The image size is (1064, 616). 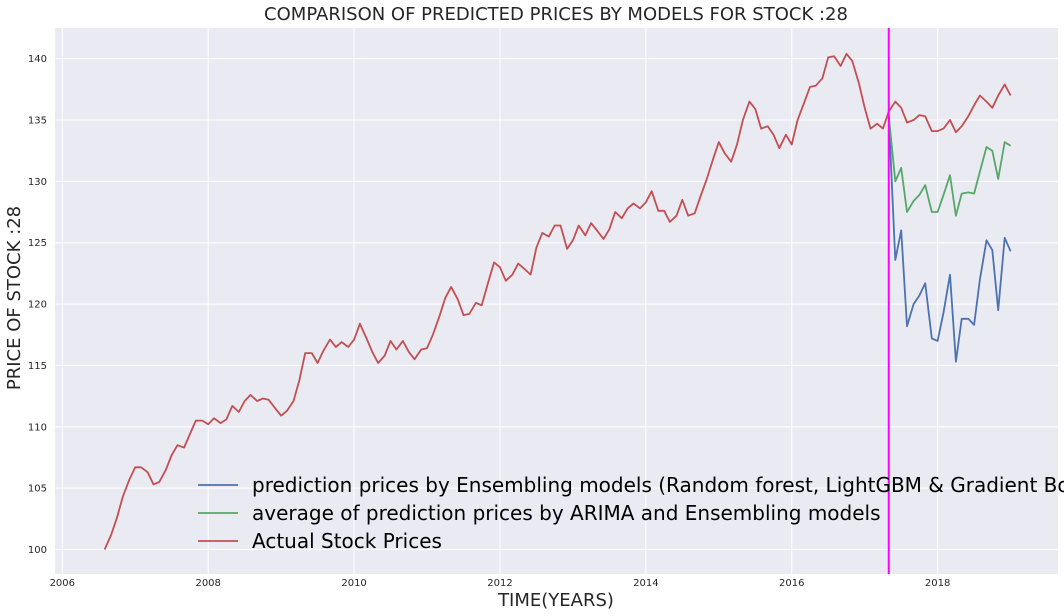 What do you see at coordinates (791, 583) in the screenshot?
I see `x-tick-label: 2016` at bounding box center [791, 583].